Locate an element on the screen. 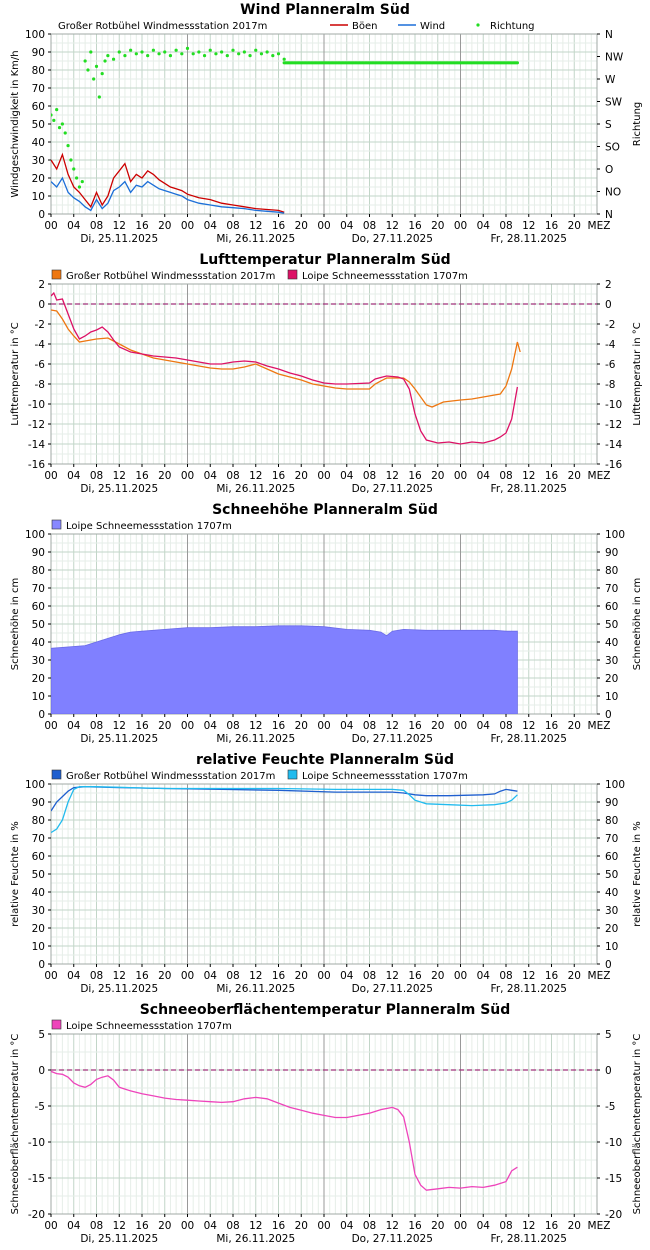  y-axis-label: Schneeoberflächentemperatur in °C is located at coordinates (15, 1124).